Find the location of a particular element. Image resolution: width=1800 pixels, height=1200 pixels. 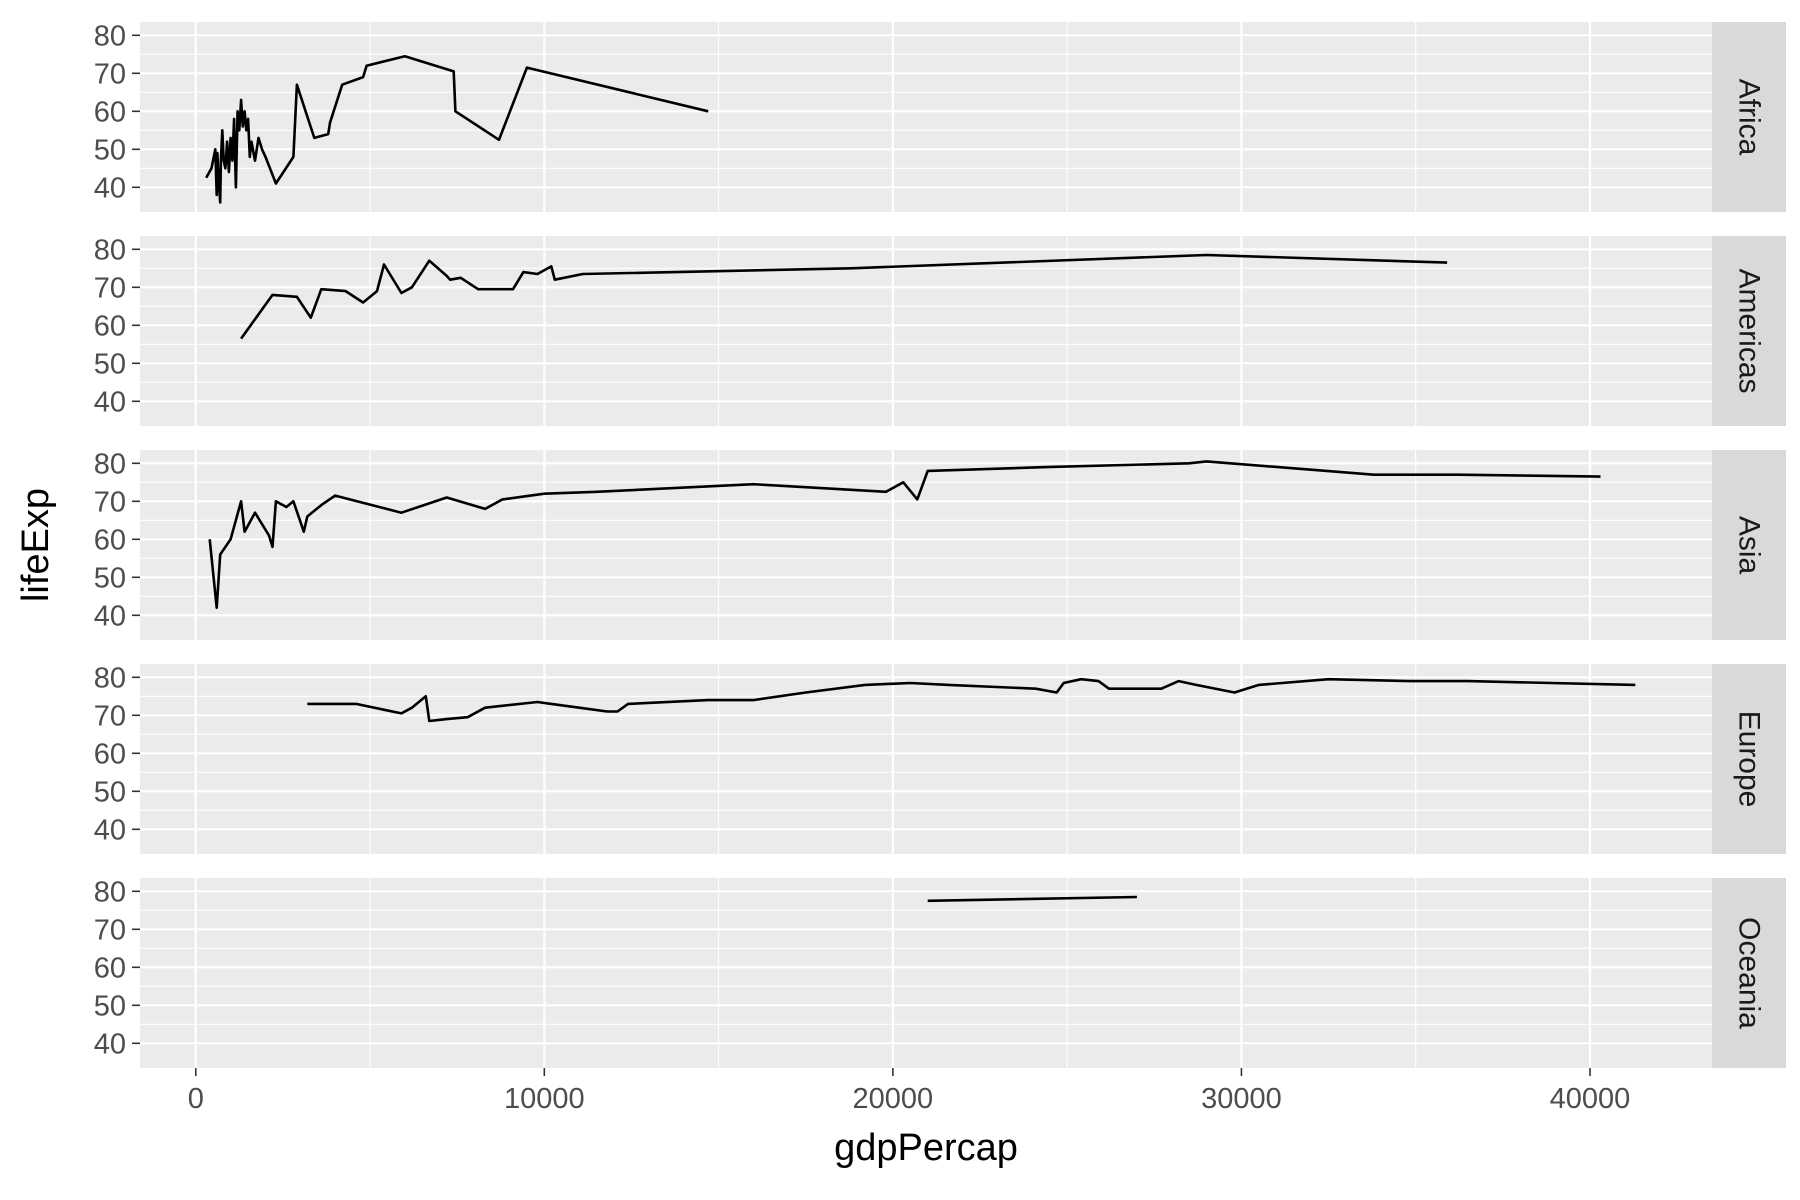

strip-label-europe: Europe is located at coordinates (1749, 759).